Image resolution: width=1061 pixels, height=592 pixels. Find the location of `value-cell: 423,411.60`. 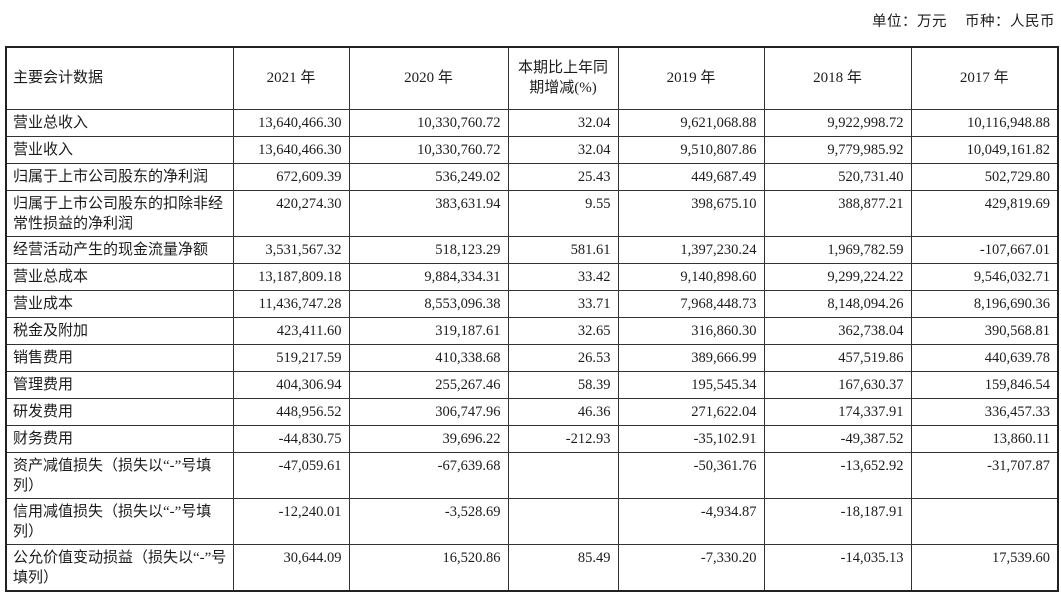

value-cell: 423,411.60 is located at coordinates (291, 330).